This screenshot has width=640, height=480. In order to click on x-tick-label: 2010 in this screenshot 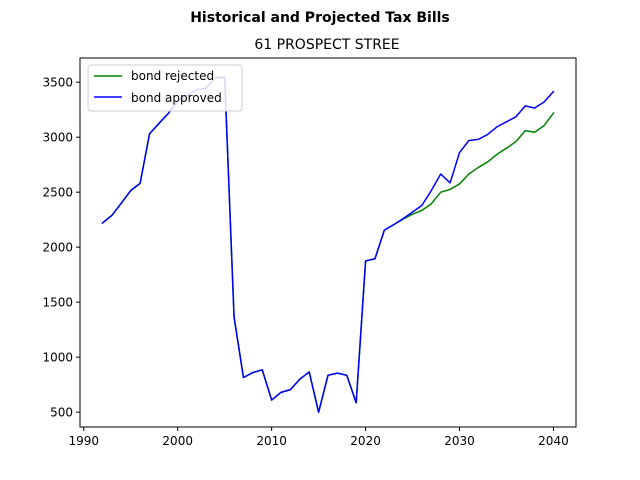, I will do `click(271, 441)`.